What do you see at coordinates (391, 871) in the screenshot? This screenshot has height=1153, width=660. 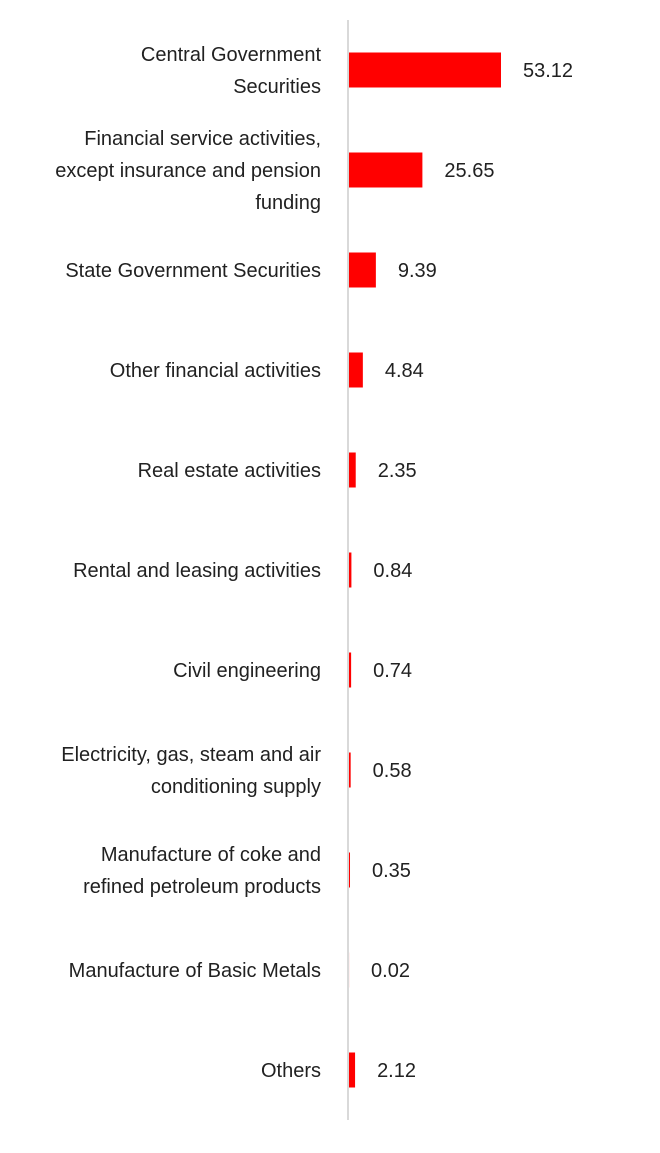 I see `value-label: 0.35` at bounding box center [391, 871].